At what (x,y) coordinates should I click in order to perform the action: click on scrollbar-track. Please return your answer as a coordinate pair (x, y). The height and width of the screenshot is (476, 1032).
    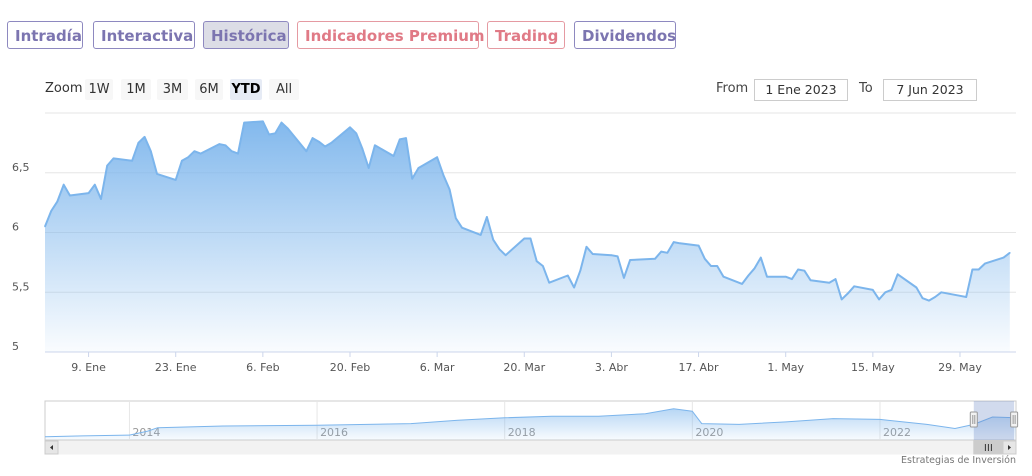
    Looking at the image, I should click on (530, 447).